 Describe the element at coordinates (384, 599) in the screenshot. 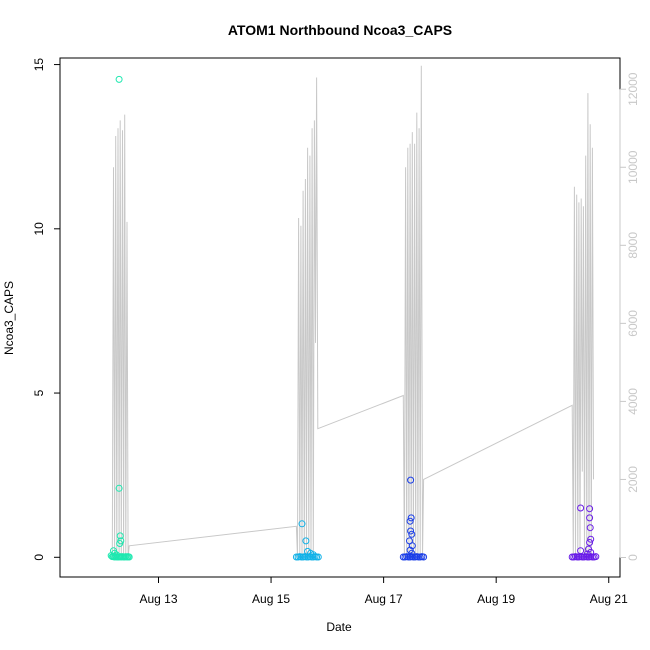

I see `x-tick-label: Aug 17` at that location.